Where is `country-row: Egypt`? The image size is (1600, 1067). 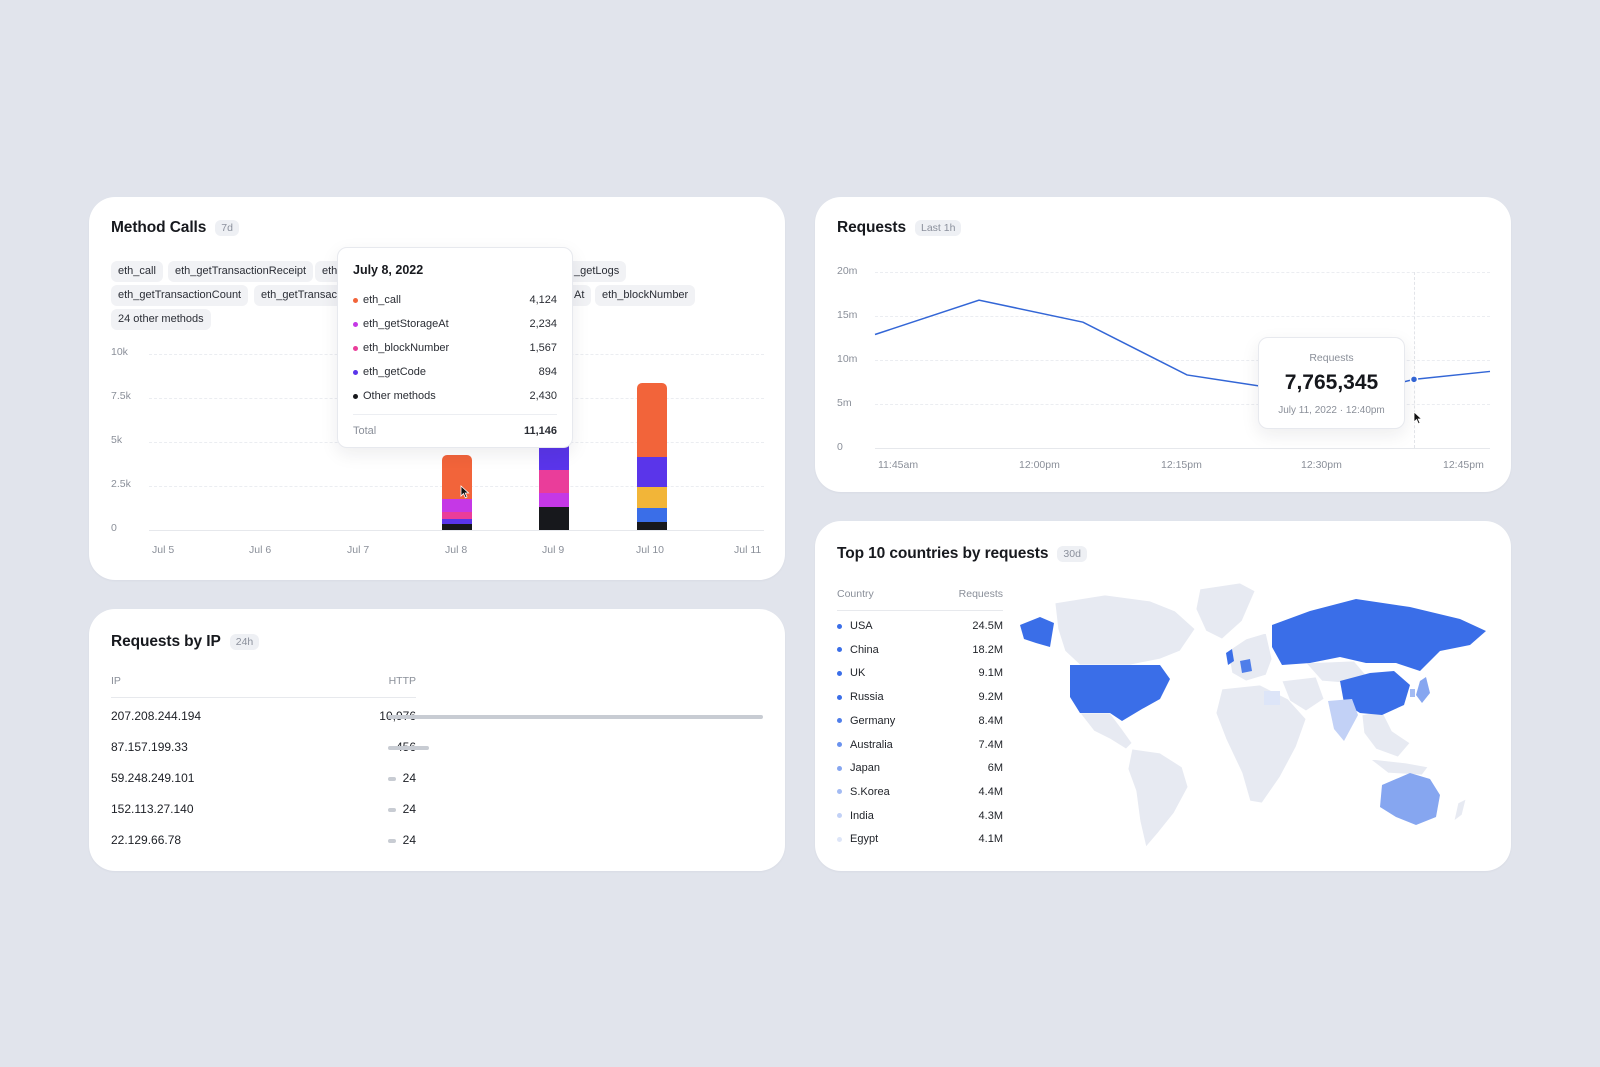
country-row: Egypt is located at coordinates (857, 839).